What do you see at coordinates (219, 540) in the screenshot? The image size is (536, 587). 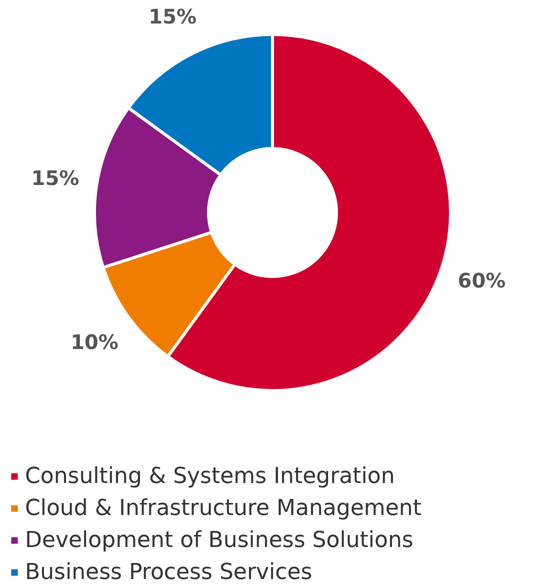 I see `legend-label: Development of Business Solutions` at bounding box center [219, 540].